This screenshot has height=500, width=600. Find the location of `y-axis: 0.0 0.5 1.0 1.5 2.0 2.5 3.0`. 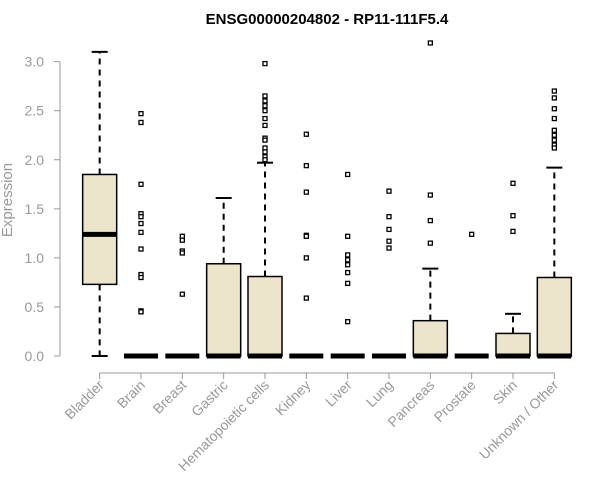

y-axis: 0.0 0.5 1.0 1.5 2.0 2.5 3.0 is located at coordinates (43, 209).